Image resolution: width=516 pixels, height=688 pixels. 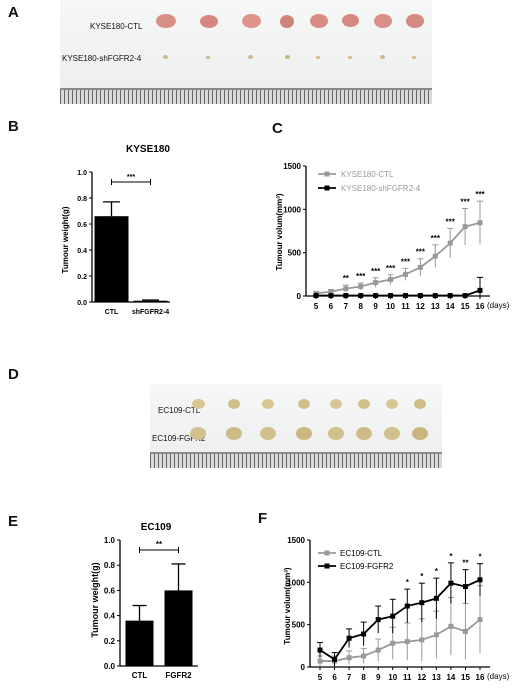 What do you see at coordinates (159, 544) in the screenshot?
I see `E-sig-label: **` at bounding box center [159, 544].